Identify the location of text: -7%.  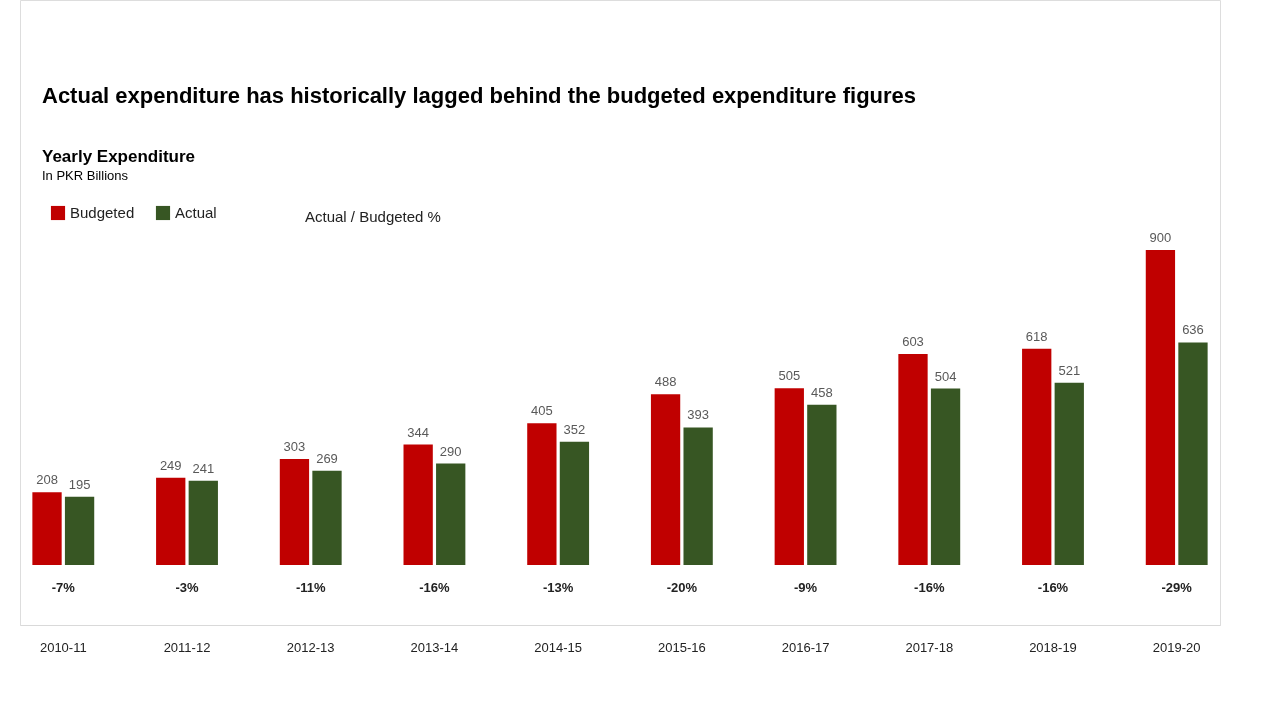
(63, 587).